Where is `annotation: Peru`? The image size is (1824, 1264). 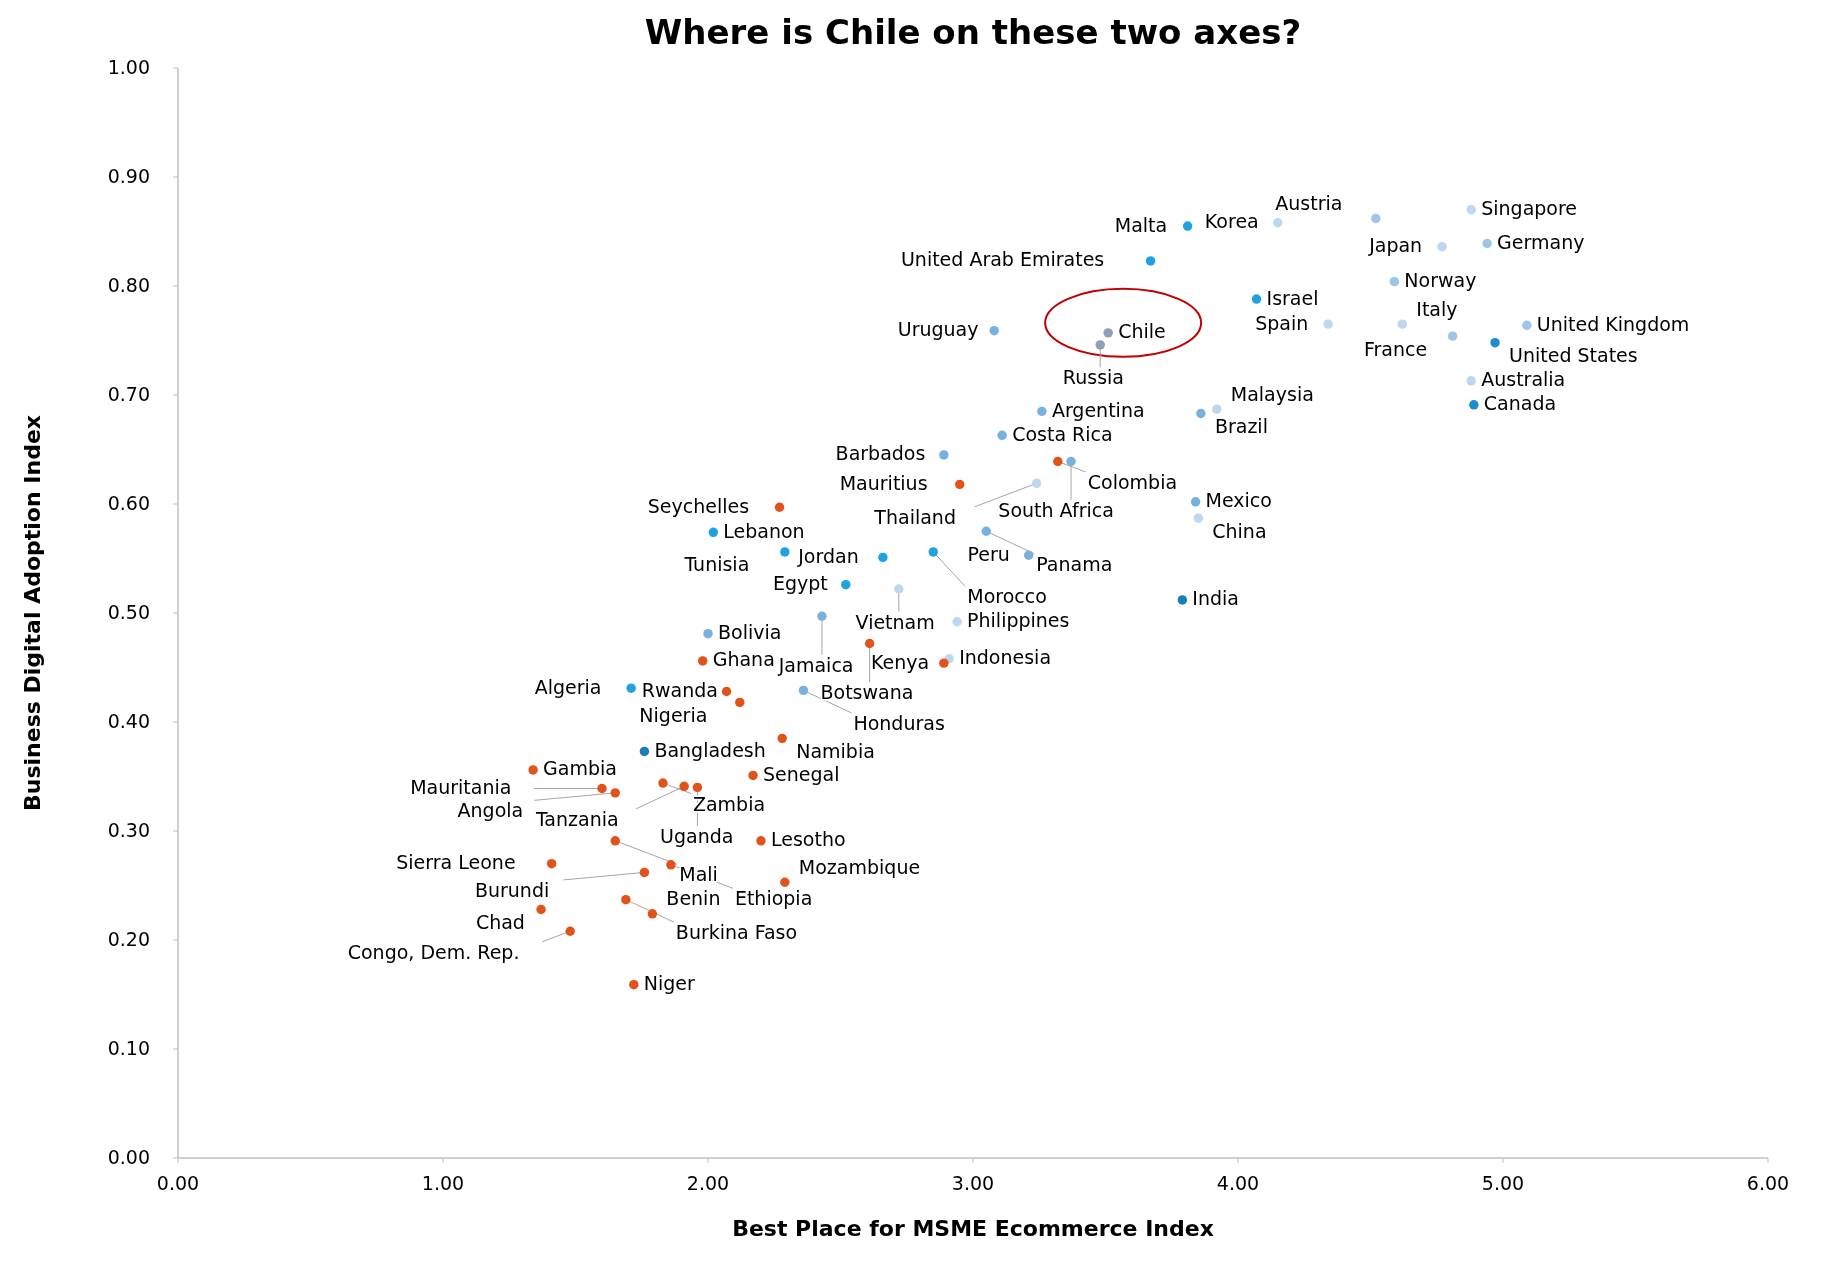 annotation: Peru is located at coordinates (988, 553).